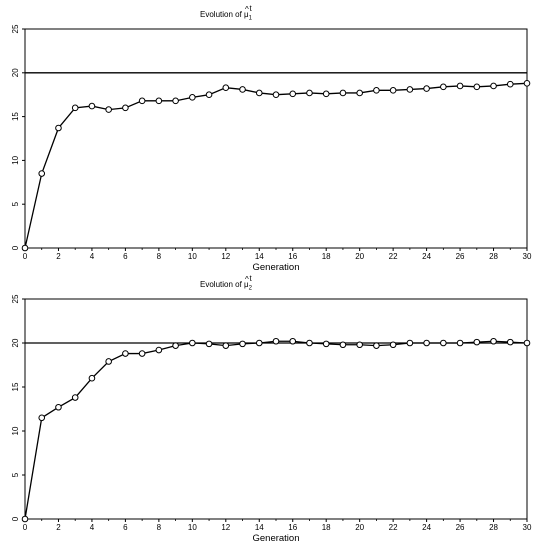  I want to click on x-tick-label: 24, so click(426, 256).